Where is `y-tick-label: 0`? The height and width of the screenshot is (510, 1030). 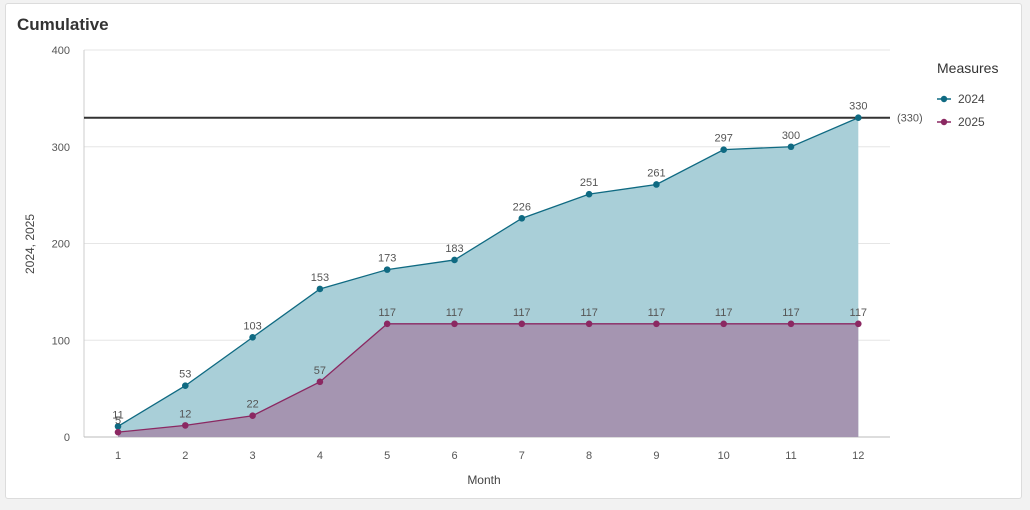 y-tick-label: 0 is located at coordinates (67, 438).